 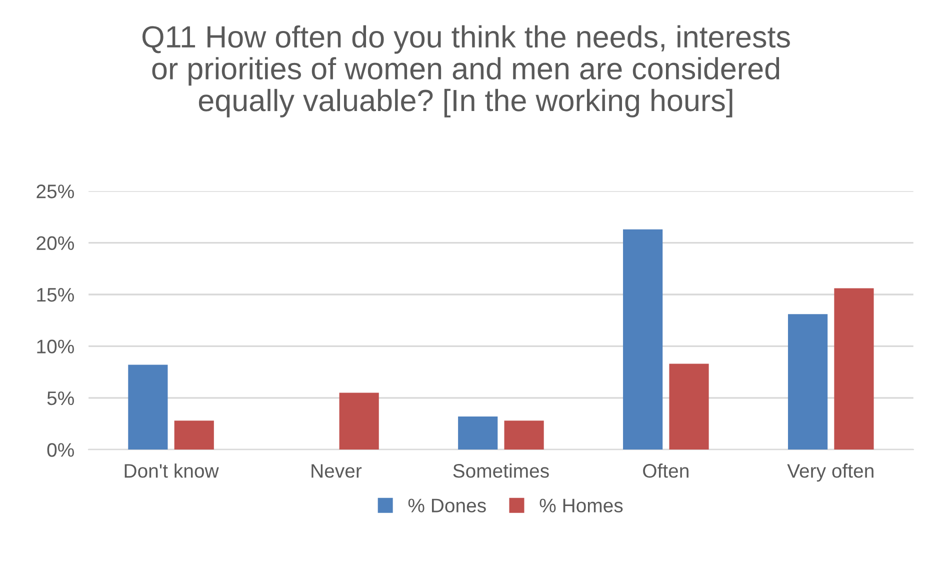 I want to click on legend-label: % Homes, so click(x=581, y=505).